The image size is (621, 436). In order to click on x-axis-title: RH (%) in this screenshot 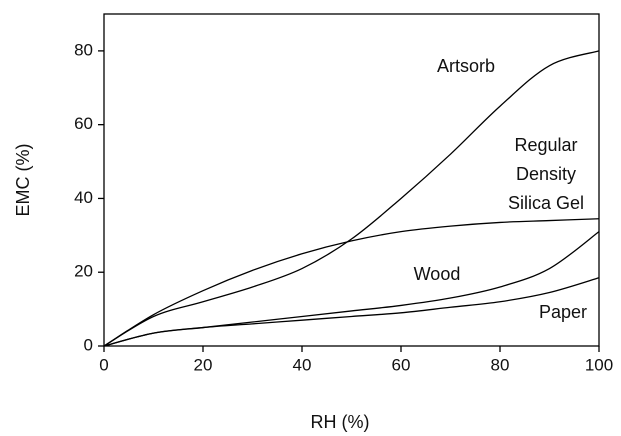, I will do `click(340, 422)`.